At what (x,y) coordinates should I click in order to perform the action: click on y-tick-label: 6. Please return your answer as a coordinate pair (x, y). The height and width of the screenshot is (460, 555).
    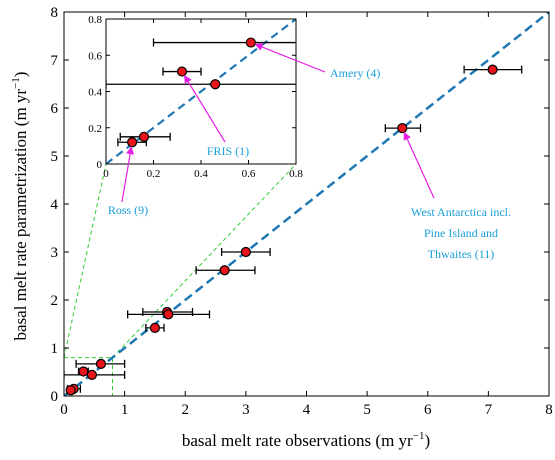
    Looking at the image, I should click on (55, 109).